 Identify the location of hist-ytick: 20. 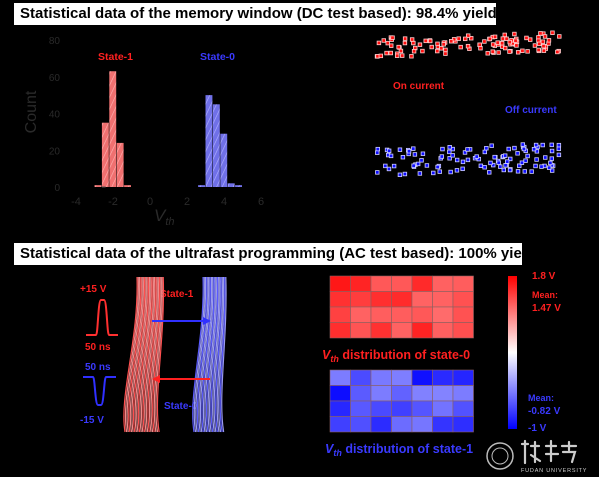
(55, 151).